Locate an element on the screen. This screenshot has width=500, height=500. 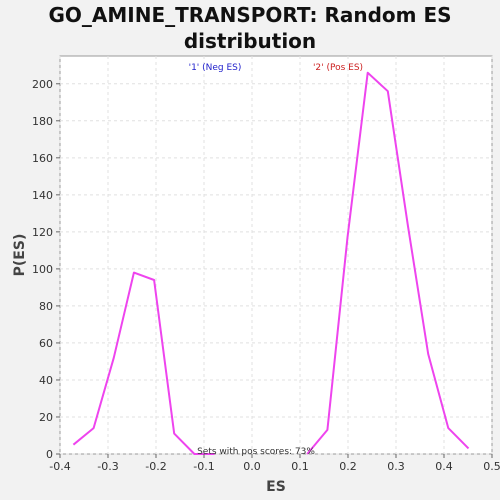
chart-title-line-1: GO_AMINE_TRANSPORT: Random ES is located at coordinates (250, 15).